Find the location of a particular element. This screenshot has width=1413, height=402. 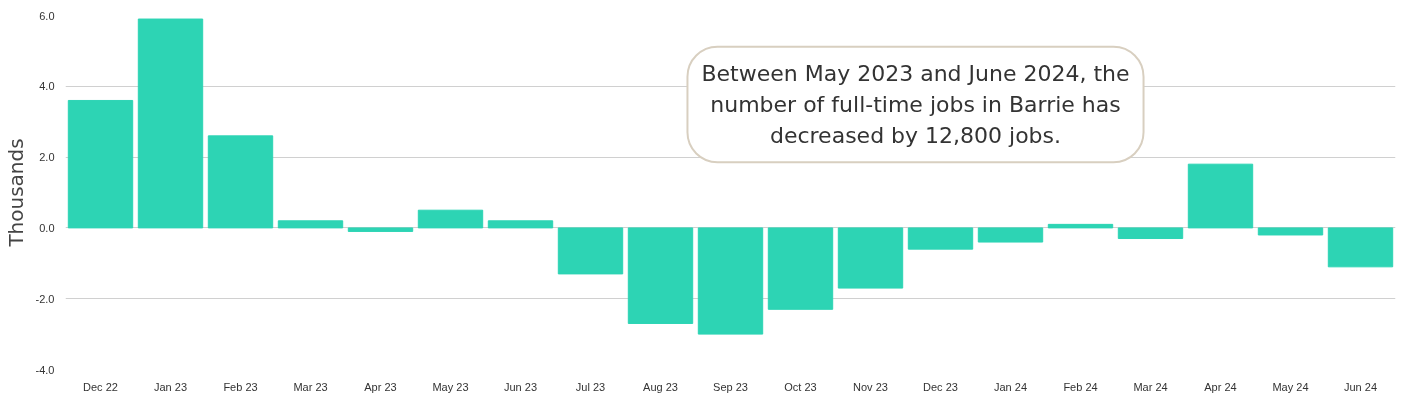

x-tick-label: Nov 23 is located at coordinates (870, 386).